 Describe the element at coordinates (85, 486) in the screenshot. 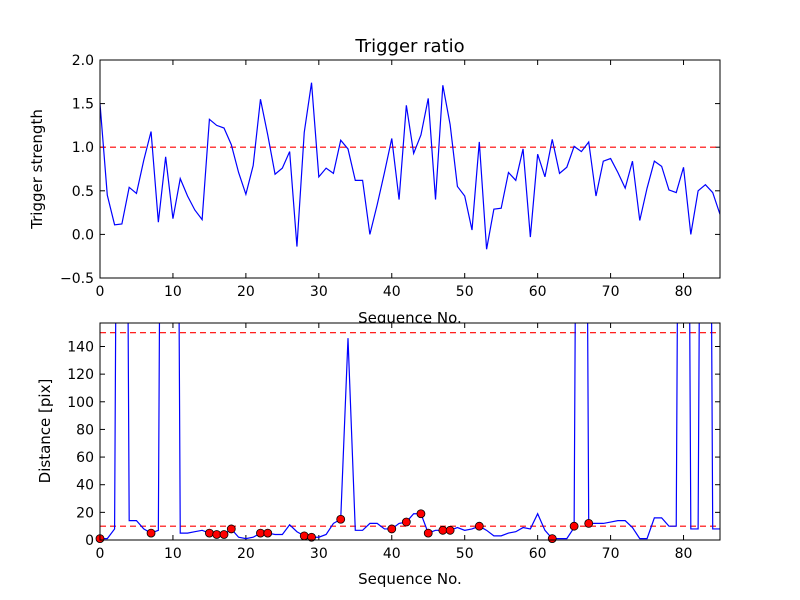

I see `y-tick-label: 40` at that location.